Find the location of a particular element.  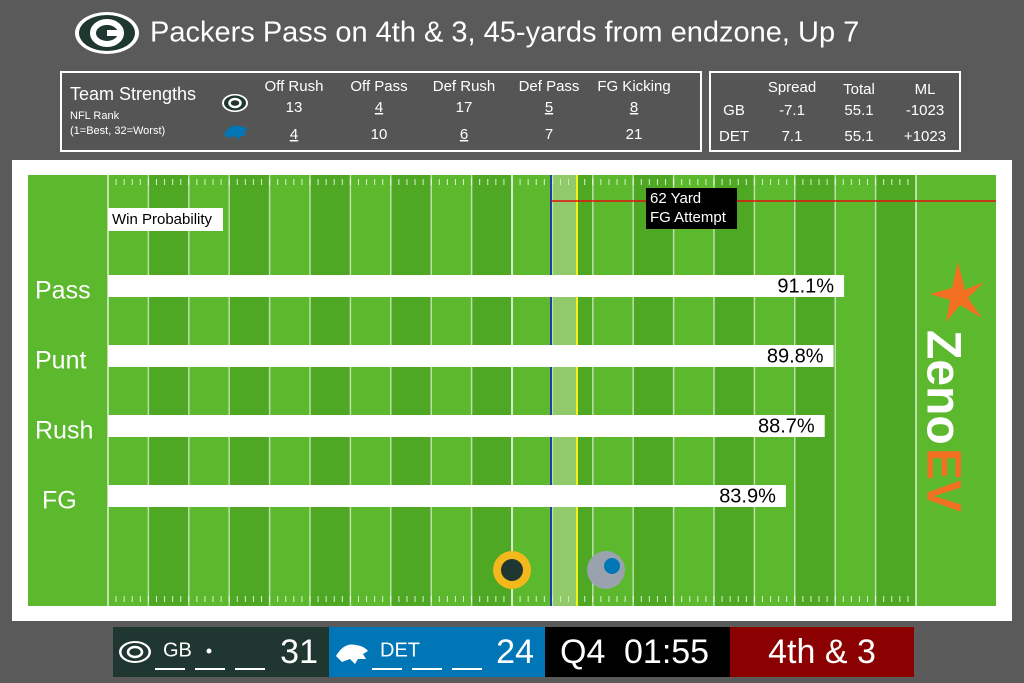

annotation: FG Attempt is located at coordinates (688, 217).